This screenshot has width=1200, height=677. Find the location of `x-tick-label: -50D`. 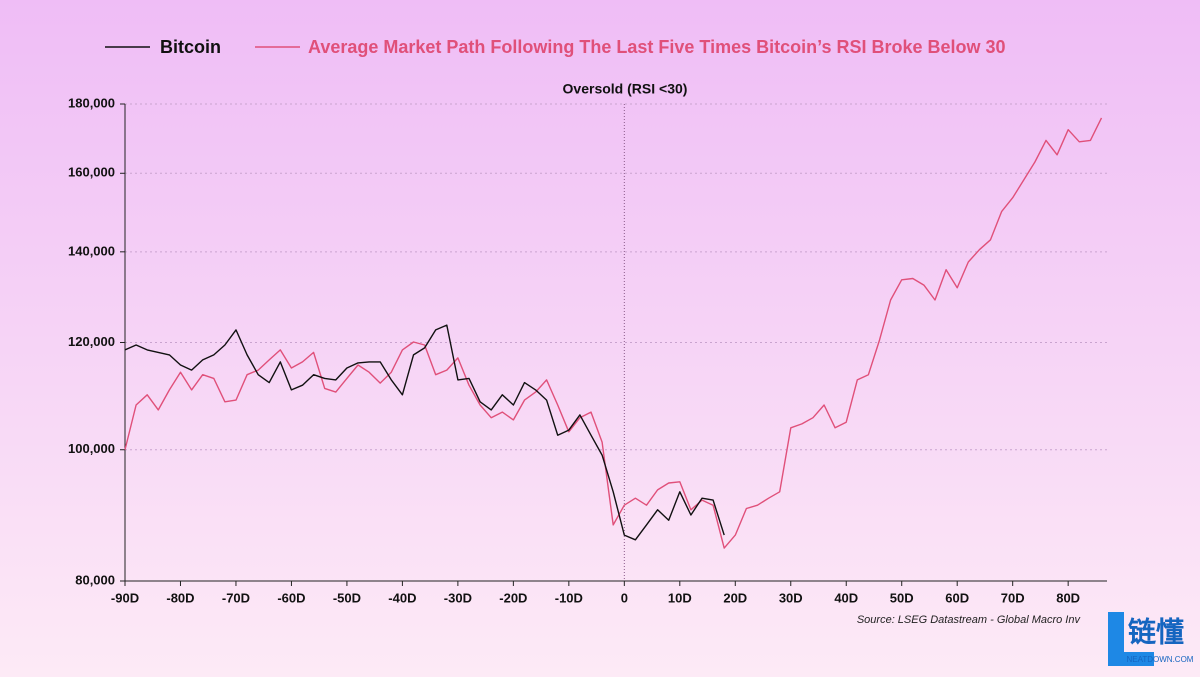

x-tick-label: -50D is located at coordinates (347, 597).